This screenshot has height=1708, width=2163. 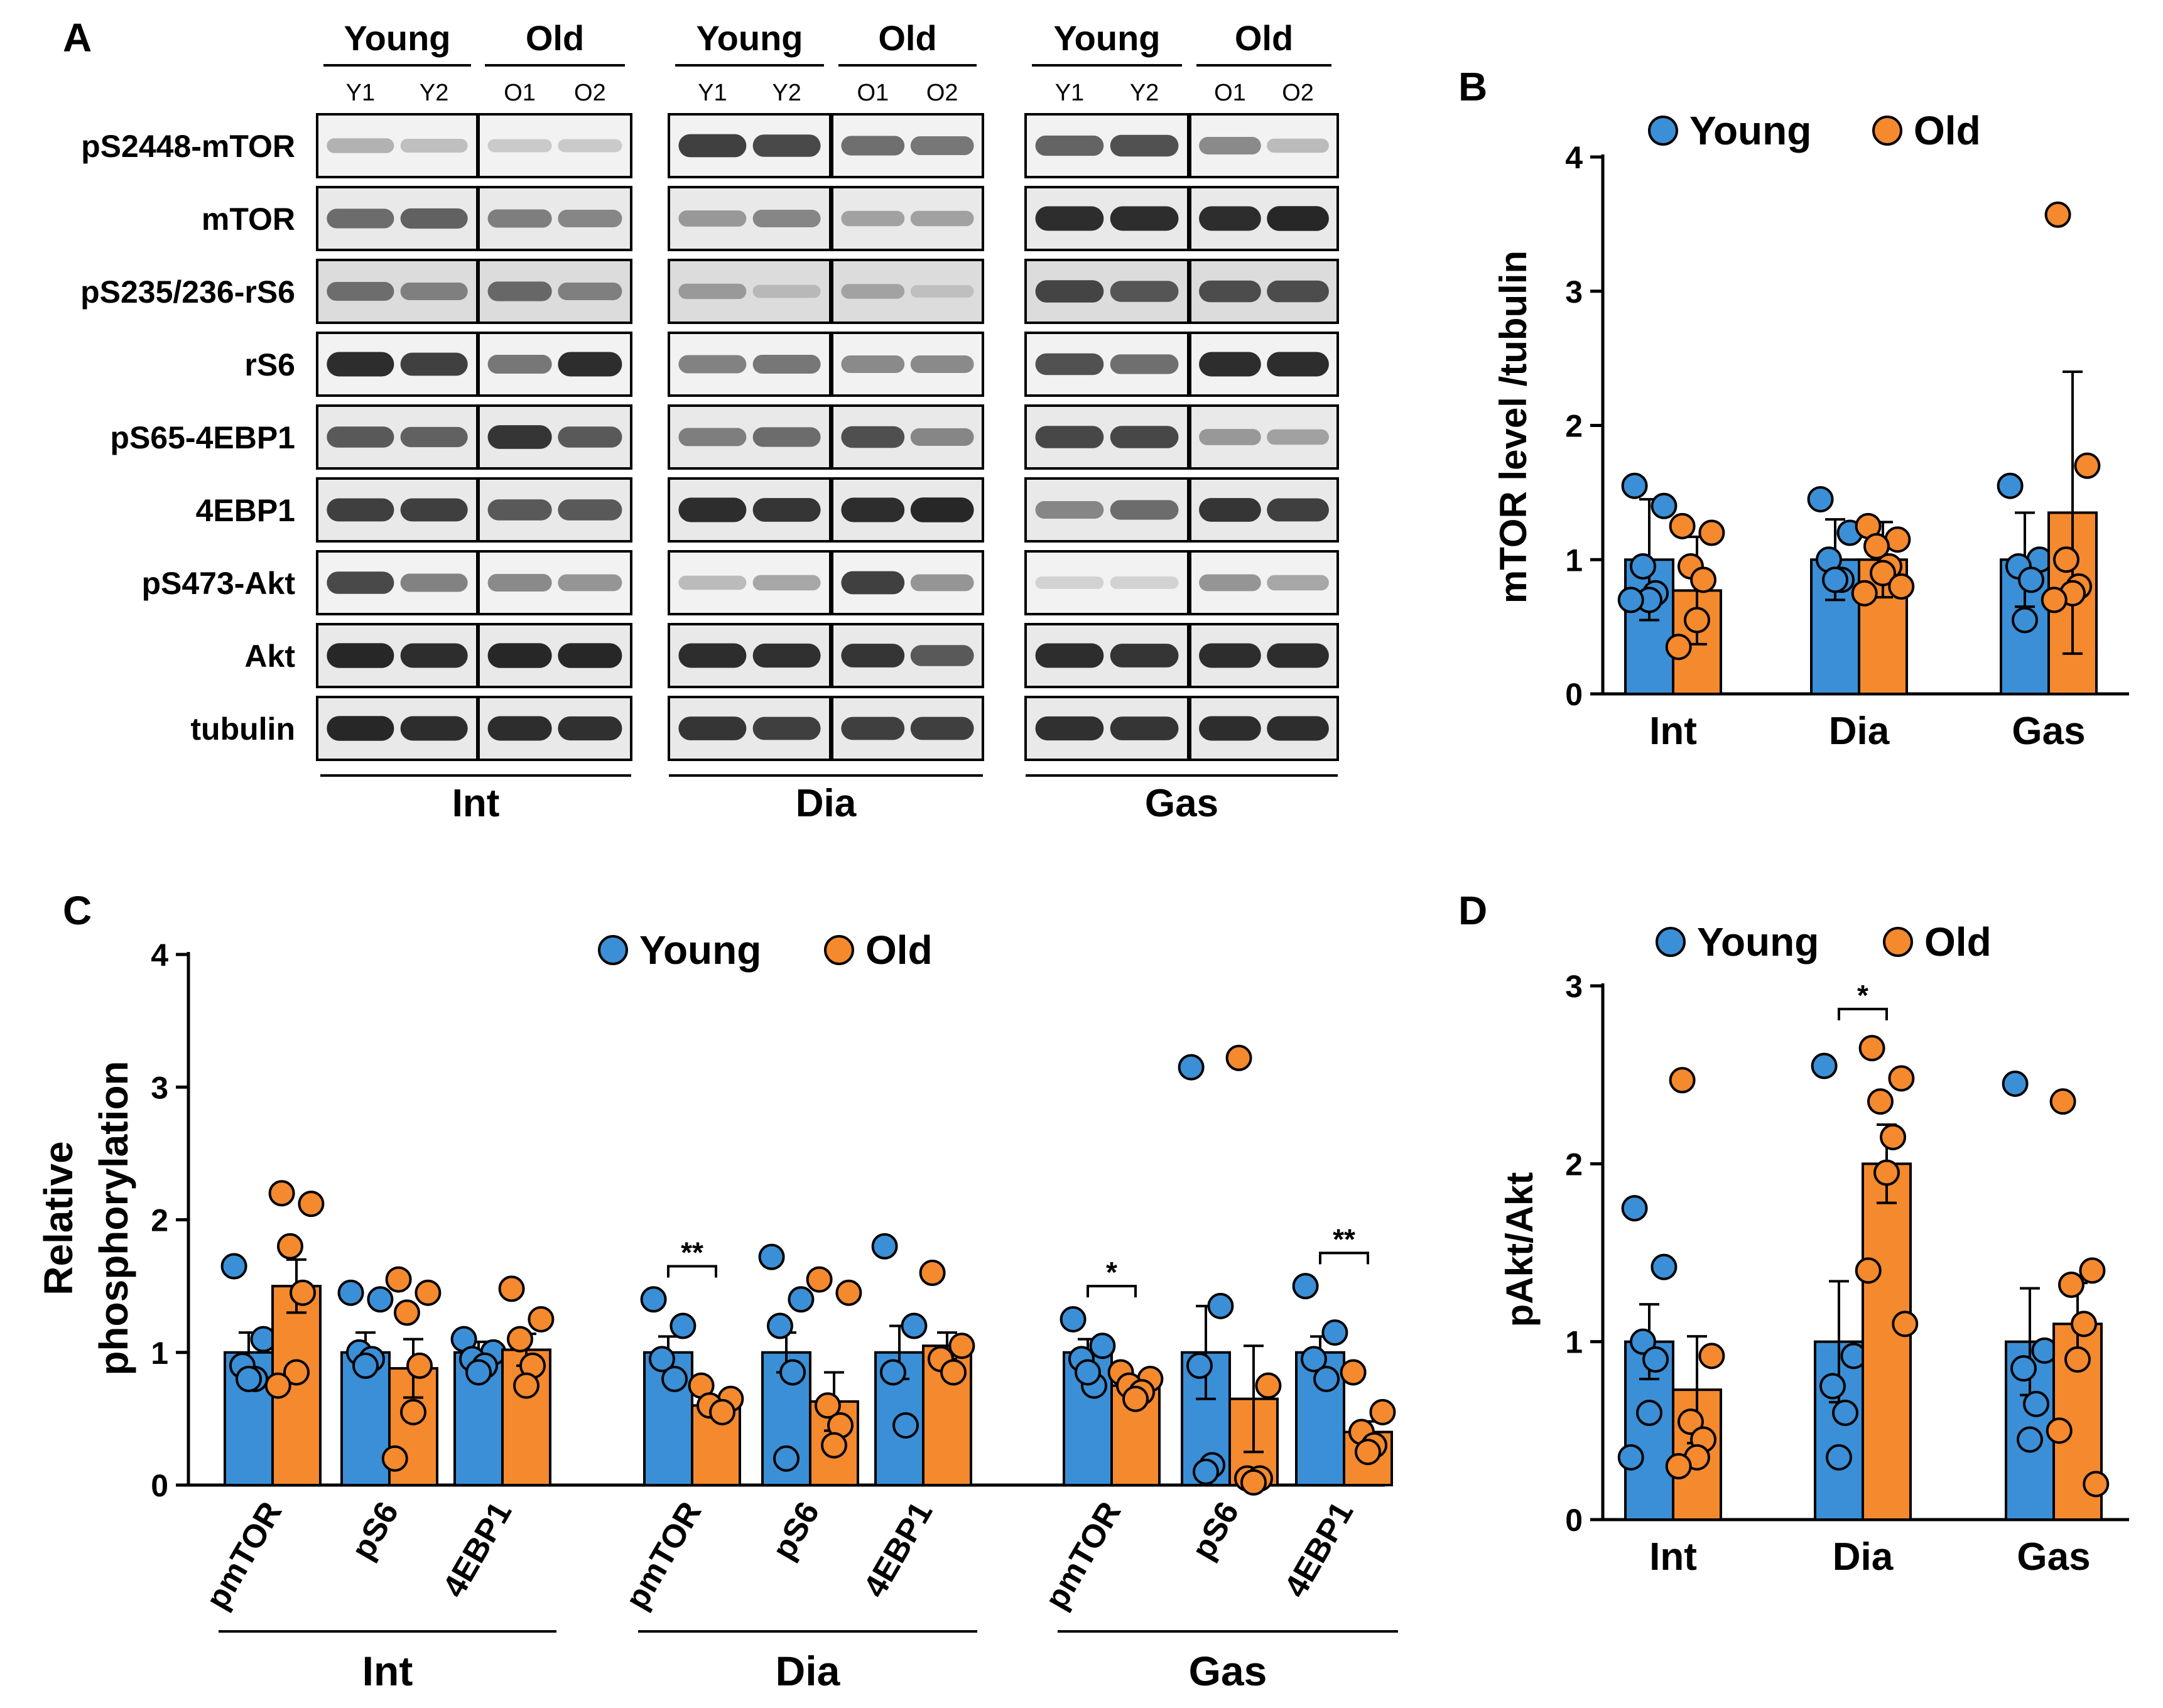 I want to click on chart-panel-d: D Young Old 0 1 2 3 pAkt/Akt Int Dia Gas *, so click(x=1793, y=1233).